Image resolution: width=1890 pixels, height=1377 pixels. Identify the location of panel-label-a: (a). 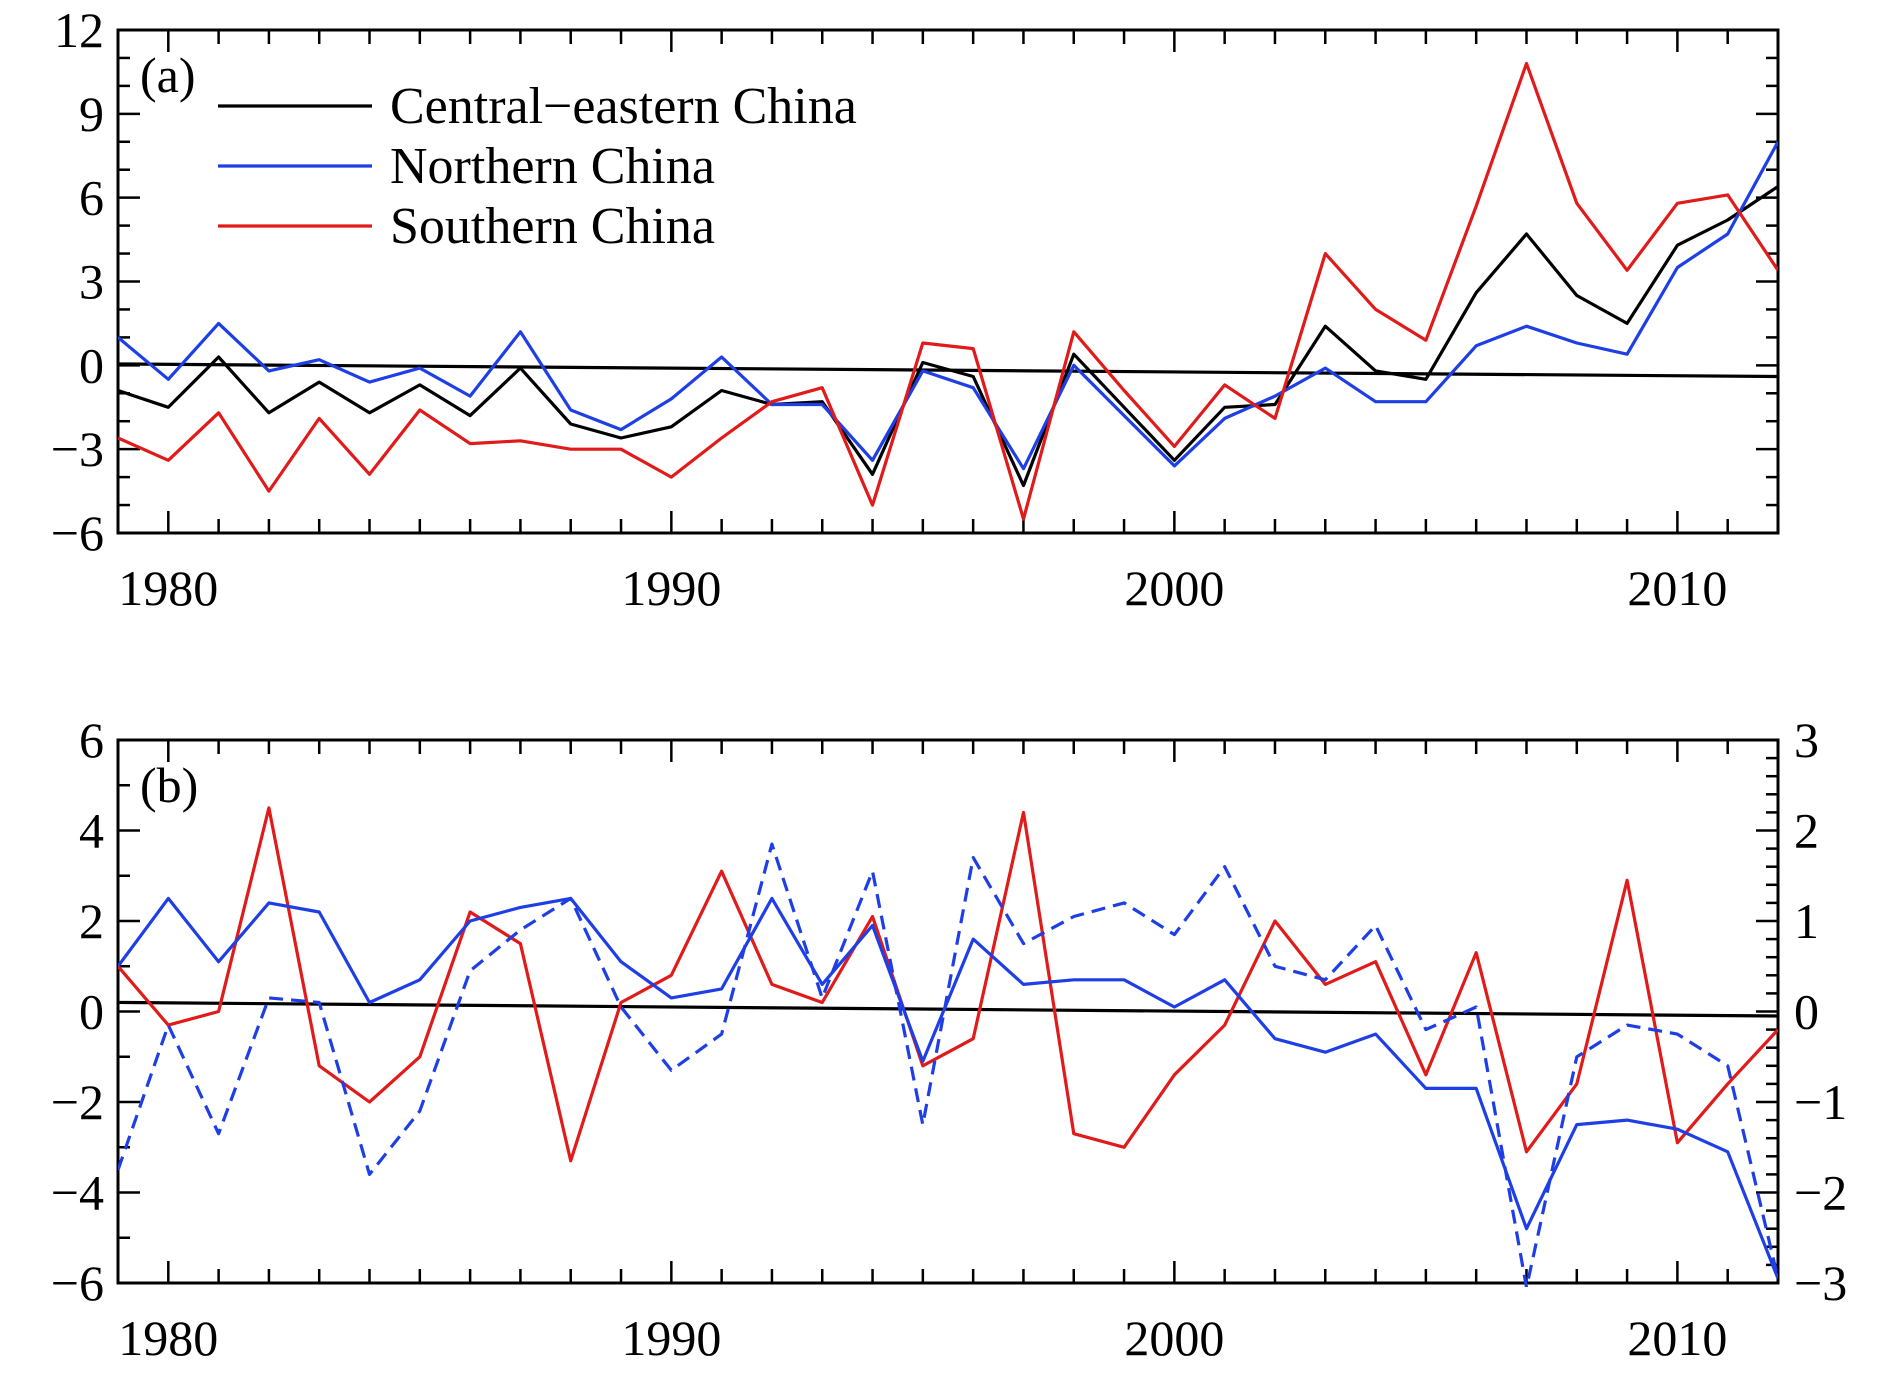
(168, 75).